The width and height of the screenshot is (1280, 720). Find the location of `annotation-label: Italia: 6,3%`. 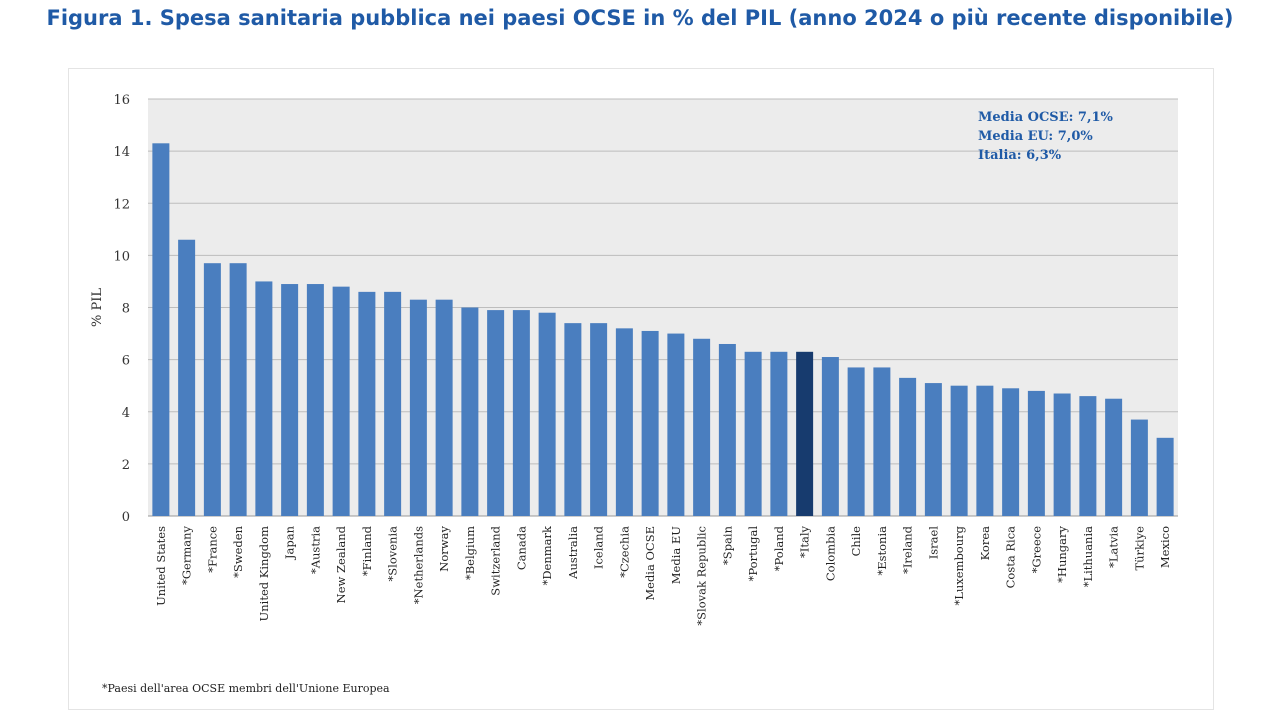

annotation-label: Italia: 6,3% is located at coordinates (1020, 155).